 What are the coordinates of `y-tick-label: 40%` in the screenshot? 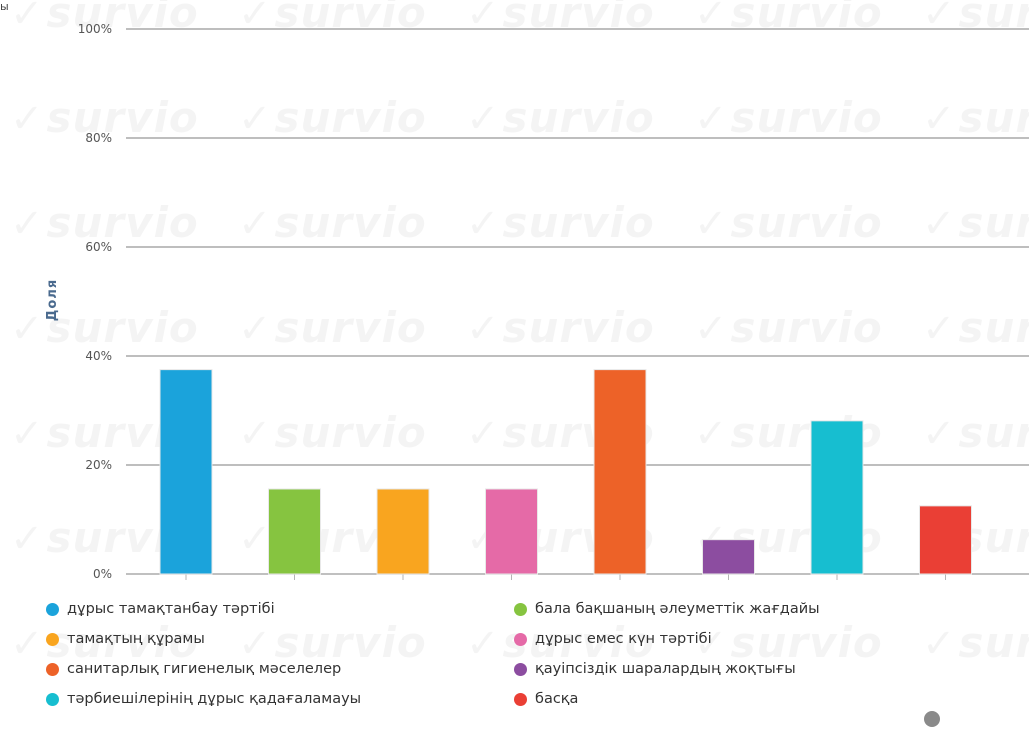 It's located at (98, 356).